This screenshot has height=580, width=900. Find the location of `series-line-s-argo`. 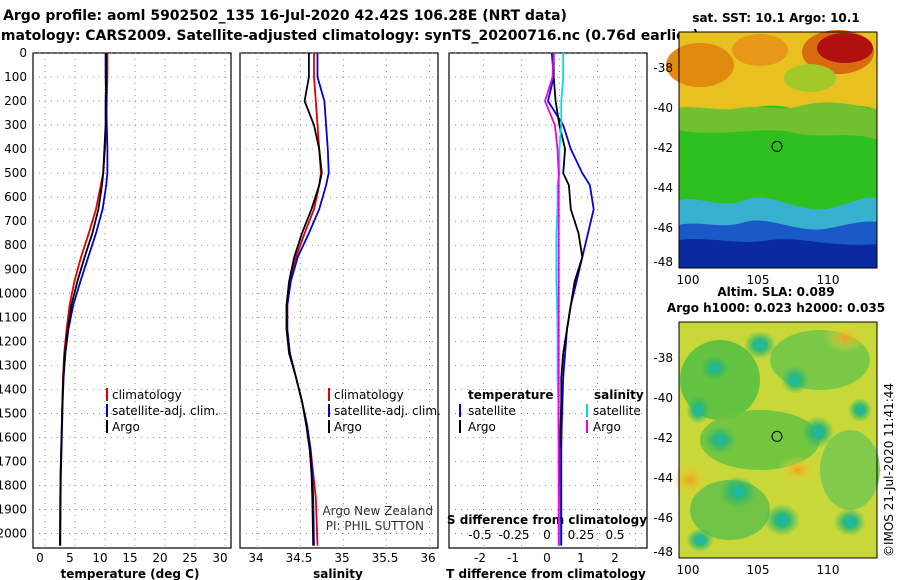

series-line-s-argo is located at coordinates (552, 299).